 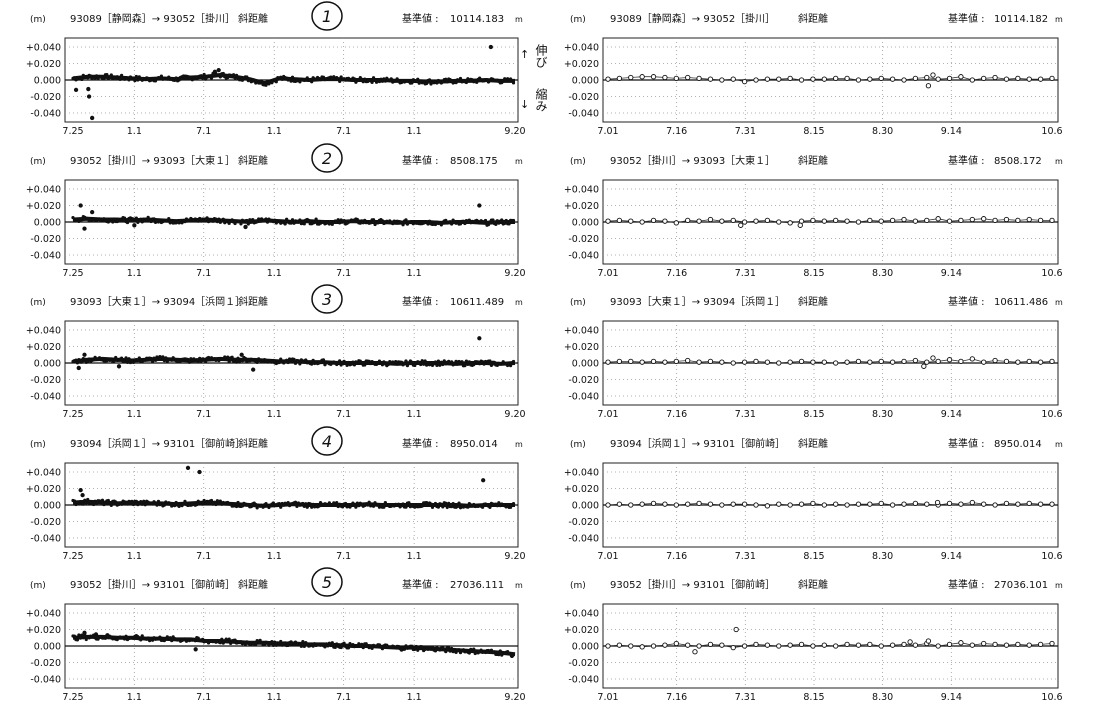 What do you see at coordinates (474, 161) in the screenshot?
I see `base-value: 8508.175` at bounding box center [474, 161].